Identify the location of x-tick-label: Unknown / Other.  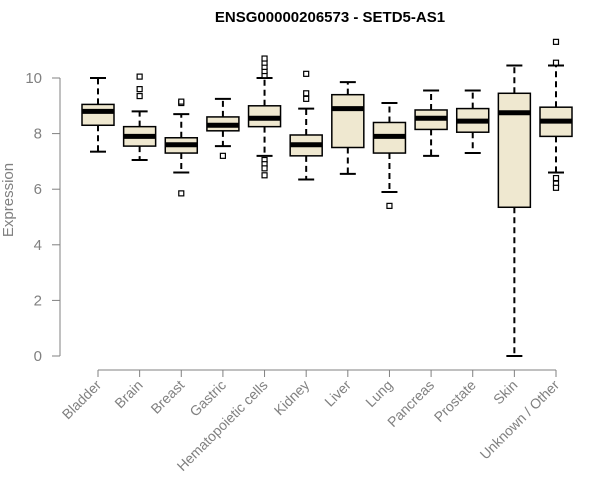
(520, 420).